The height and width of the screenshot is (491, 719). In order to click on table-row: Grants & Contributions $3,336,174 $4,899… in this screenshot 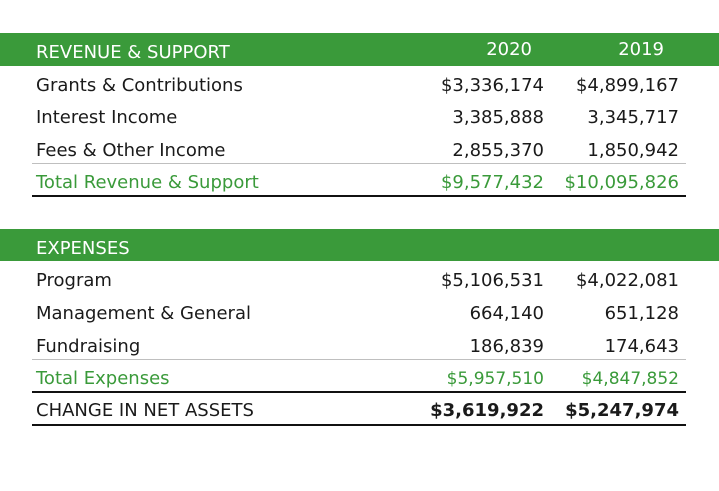, I will do `click(359, 86)`.